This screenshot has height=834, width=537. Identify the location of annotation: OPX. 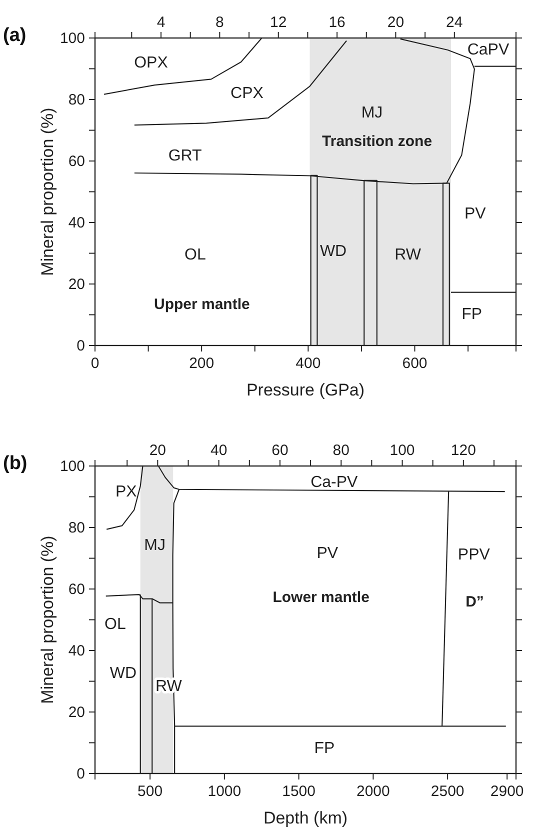
(151, 63).